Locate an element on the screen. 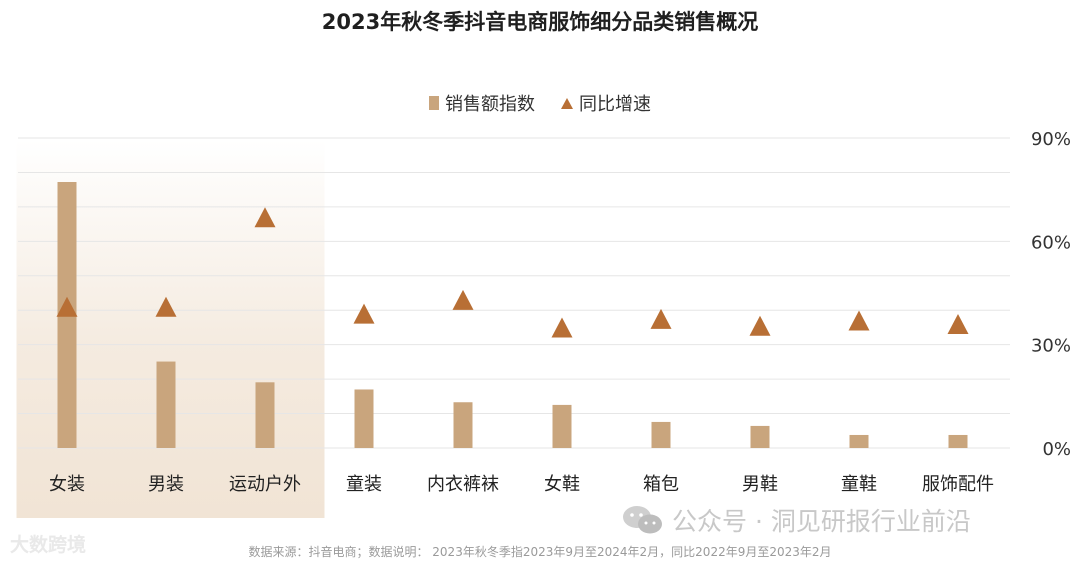  bar-女鞋 is located at coordinates (562, 426).